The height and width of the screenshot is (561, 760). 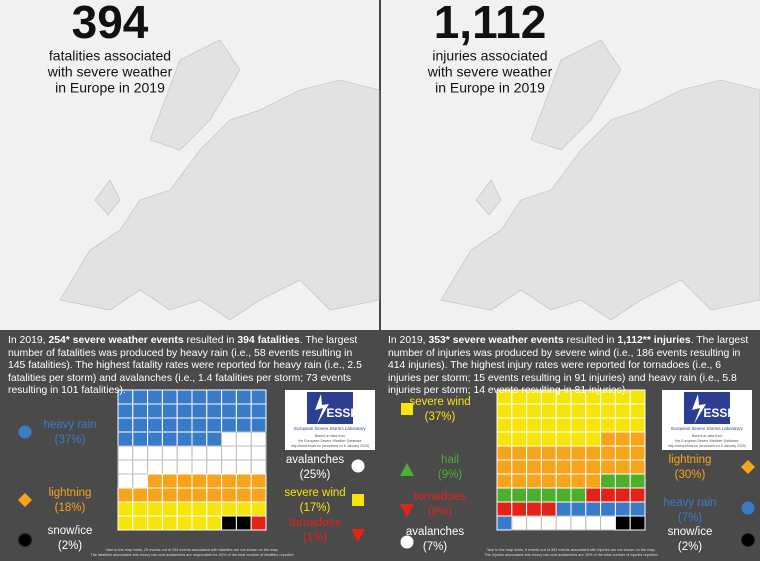 What do you see at coordinates (315, 508) in the screenshot?
I see `legend-value: (17%)` at bounding box center [315, 508].